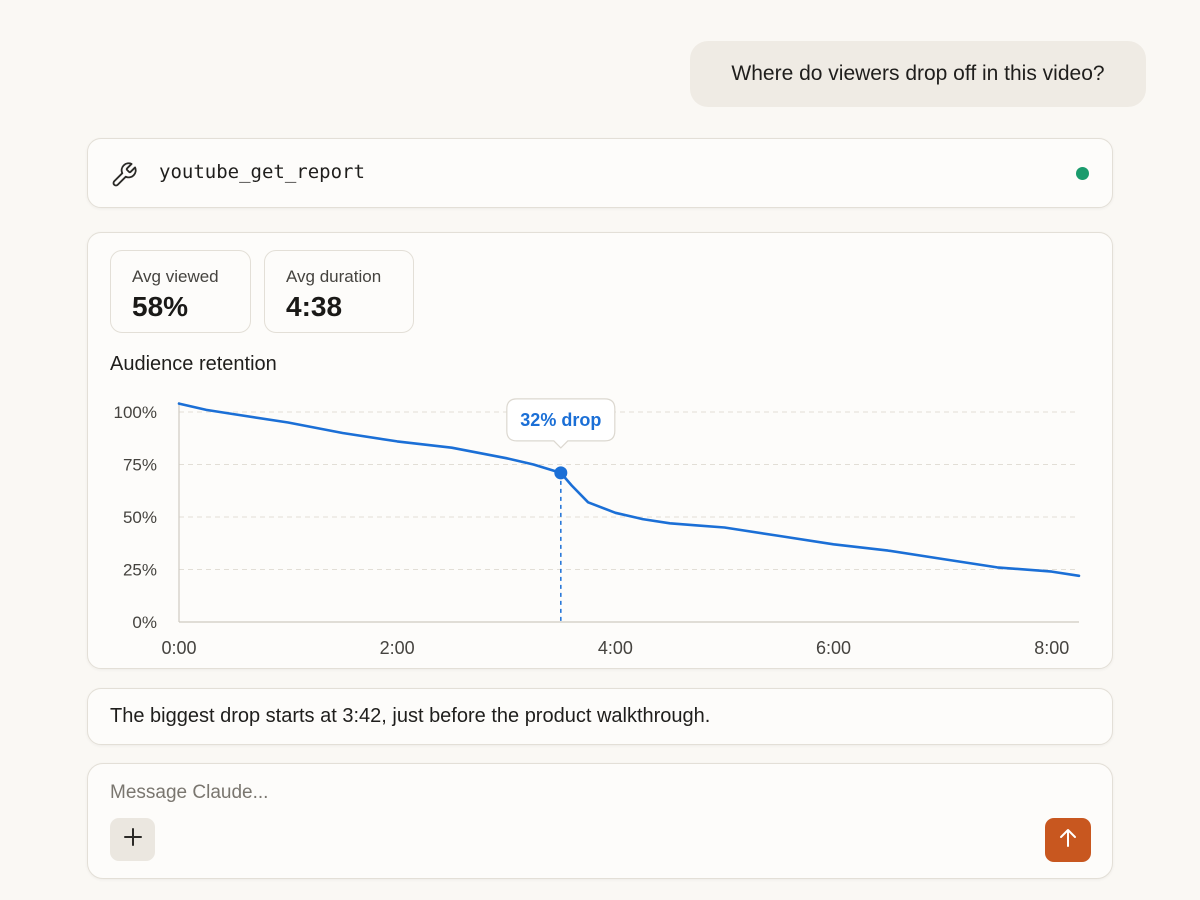 The height and width of the screenshot is (900, 1200). What do you see at coordinates (334, 276) in the screenshot?
I see `stat-label: Avg duration` at bounding box center [334, 276].